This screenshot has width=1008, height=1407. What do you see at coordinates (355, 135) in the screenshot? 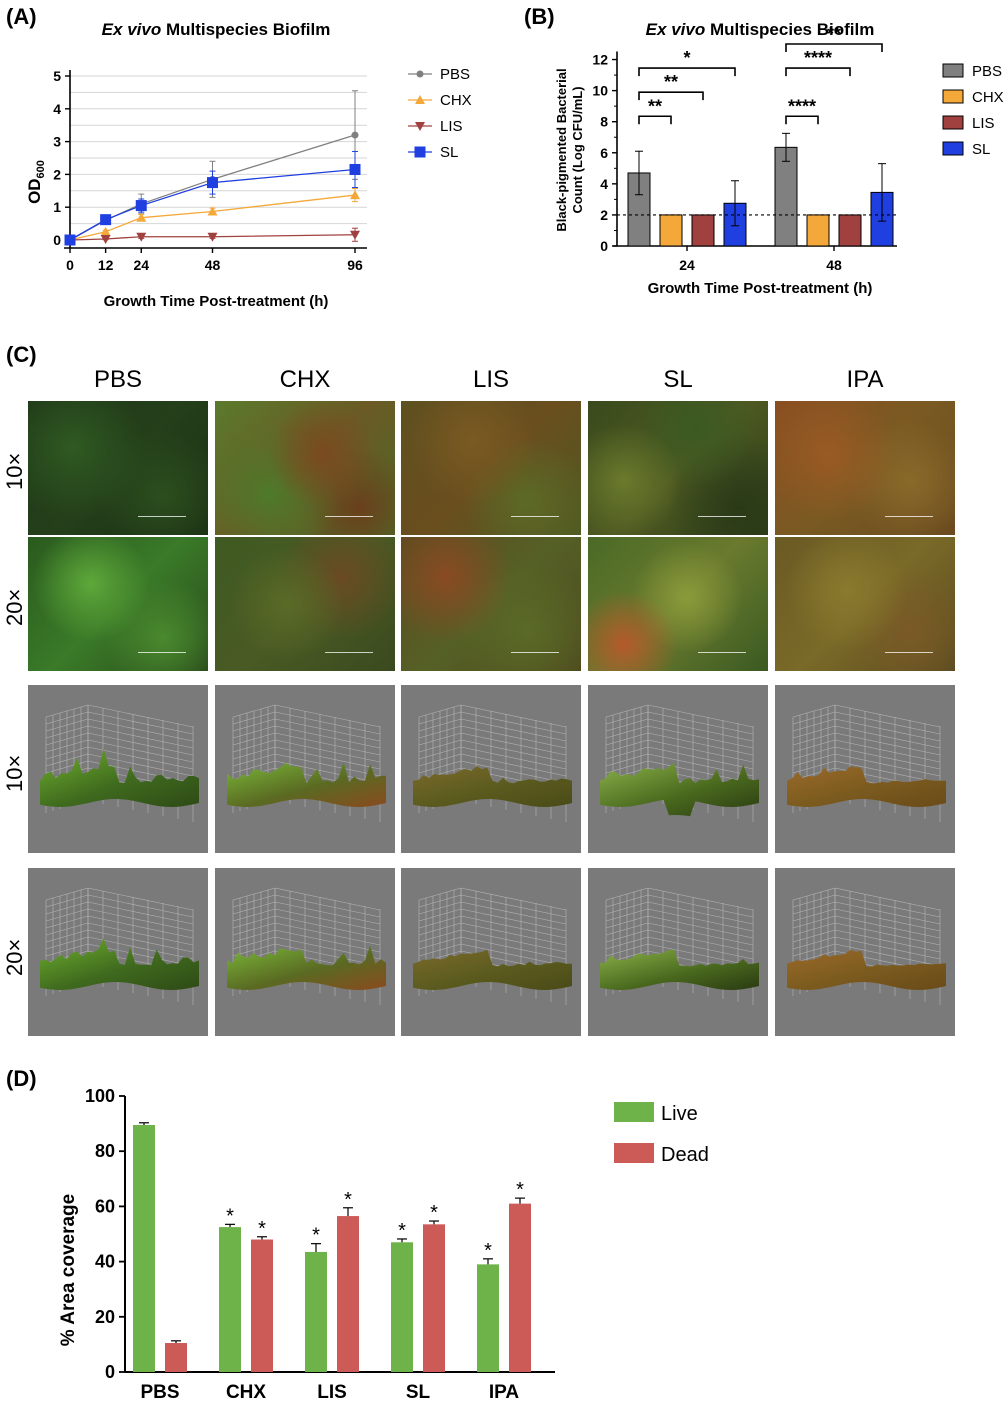
I see `data-point-pbs` at bounding box center [355, 135].